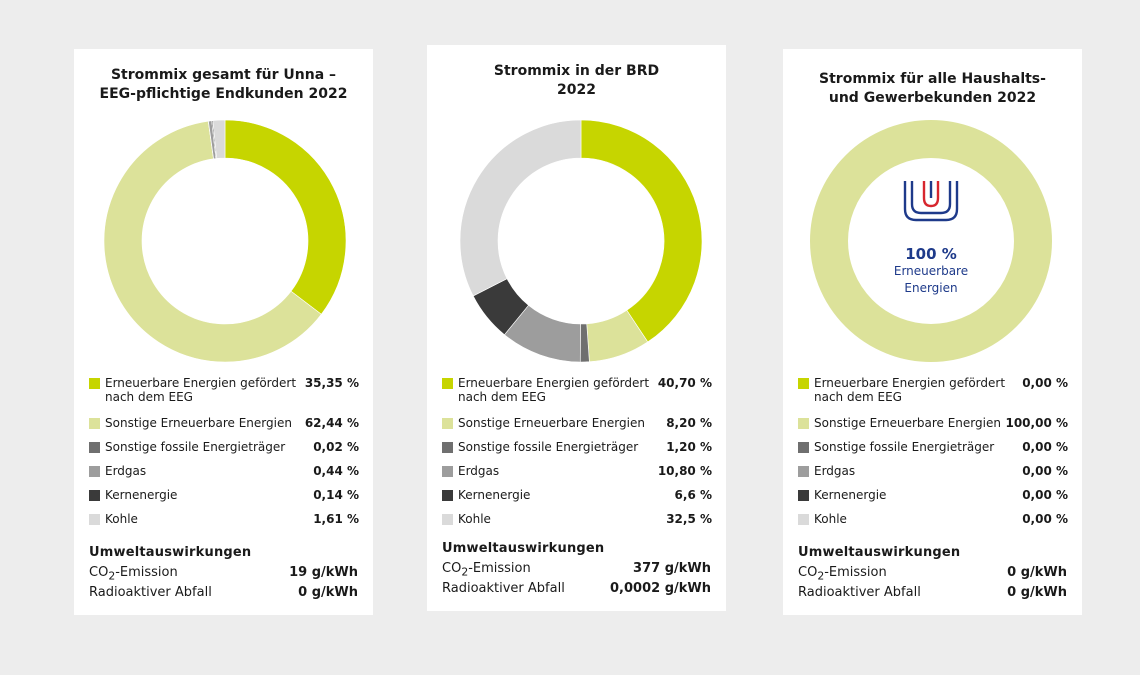  Describe the element at coordinates (931, 254) in the screenshot. I see `center-percent: 100 %` at that location.